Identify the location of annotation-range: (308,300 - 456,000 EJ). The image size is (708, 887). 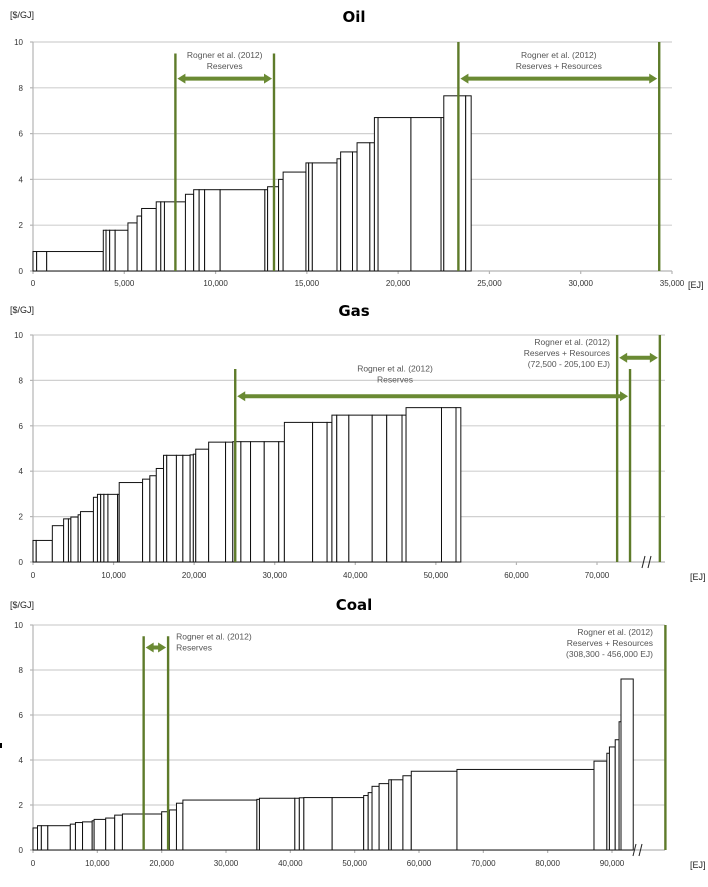
(609, 654).